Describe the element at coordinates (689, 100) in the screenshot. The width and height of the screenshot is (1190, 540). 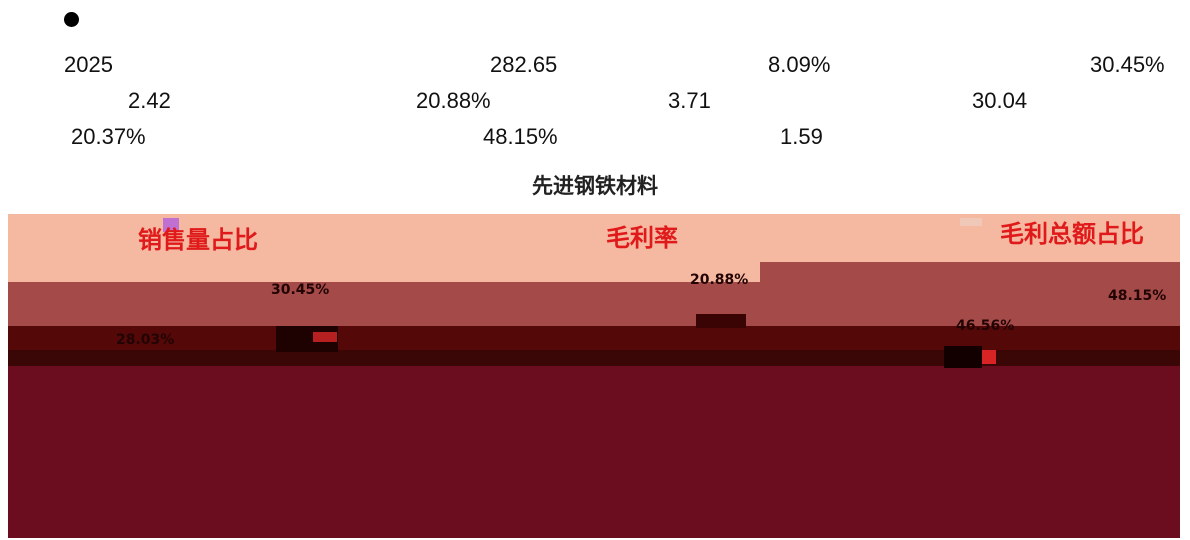
I see `row2-value-3: 3.71` at that location.